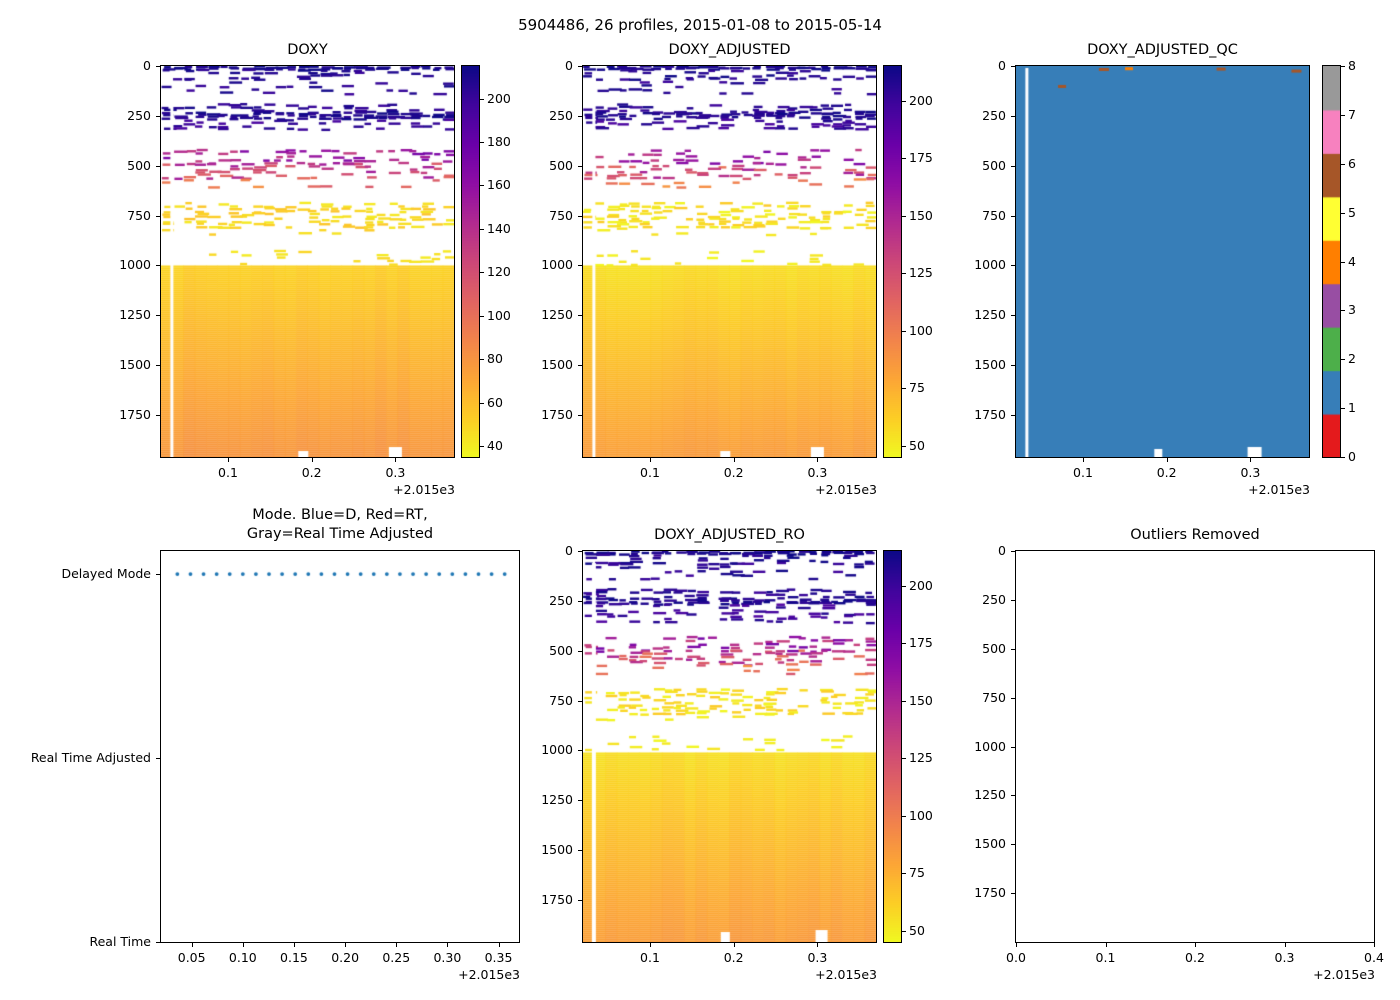 The width and height of the screenshot is (1400, 1000). What do you see at coordinates (1016, 957) in the screenshot?
I see `x-tick-label: 0.0` at bounding box center [1016, 957].